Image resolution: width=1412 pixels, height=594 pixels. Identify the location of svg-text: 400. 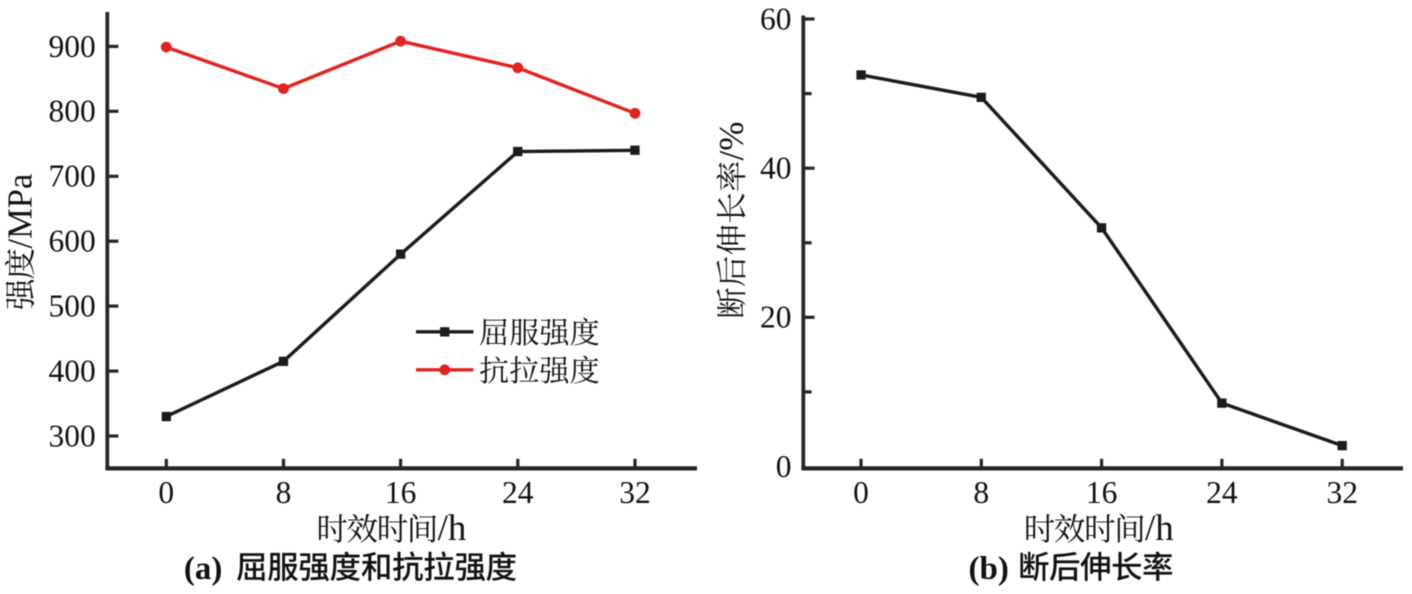
(72, 371).